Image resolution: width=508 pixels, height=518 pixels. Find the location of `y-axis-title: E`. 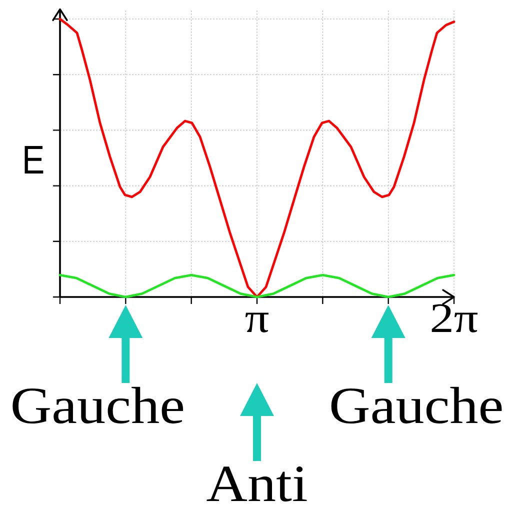

y-axis-title: E is located at coordinates (34, 160).